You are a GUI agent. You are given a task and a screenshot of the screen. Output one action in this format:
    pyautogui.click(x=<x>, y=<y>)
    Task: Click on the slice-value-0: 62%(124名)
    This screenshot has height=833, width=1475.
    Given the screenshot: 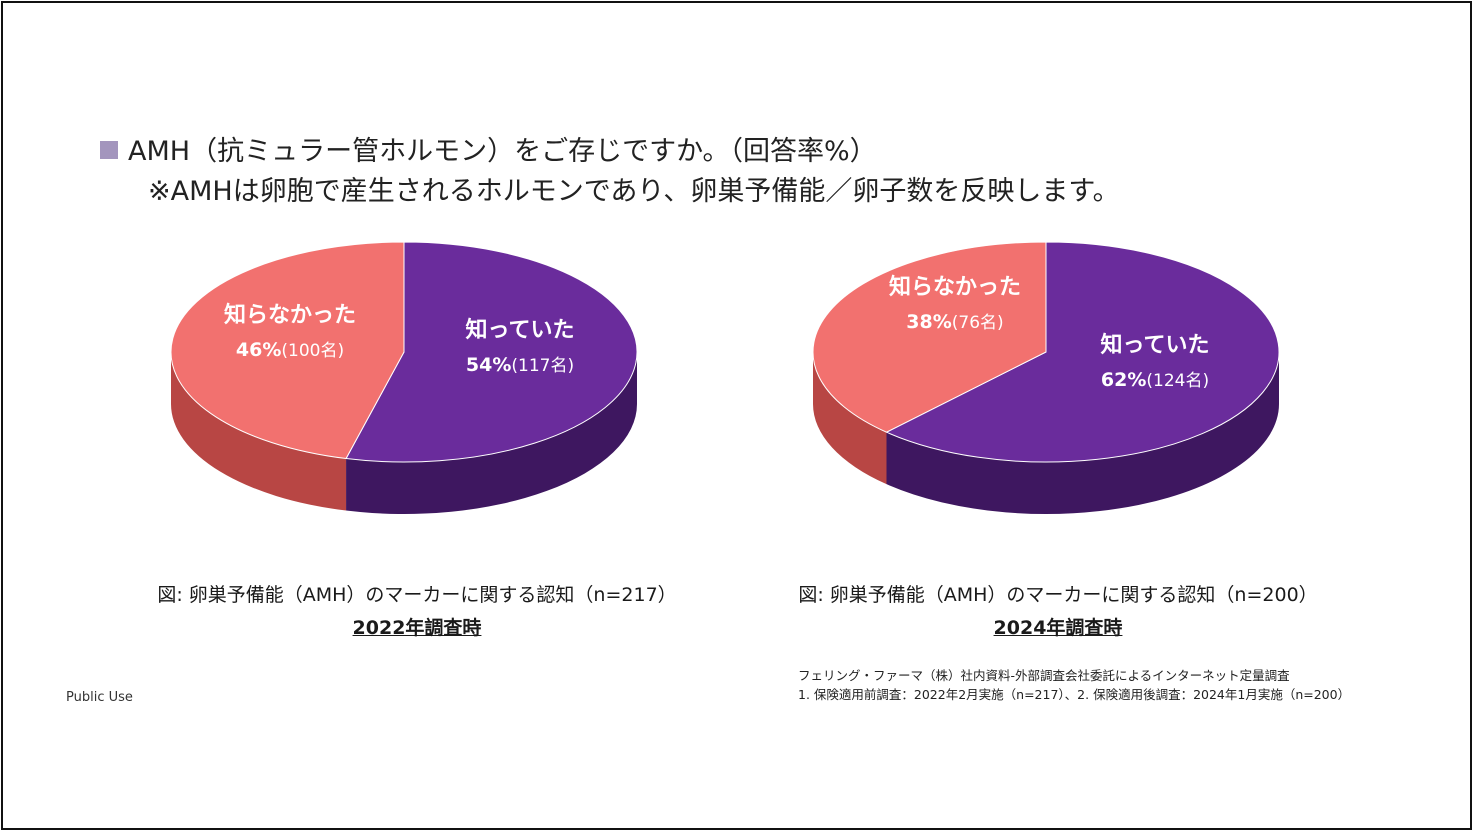 What is the action you would take?
    pyautogui.click(x=1155, y=380)
    